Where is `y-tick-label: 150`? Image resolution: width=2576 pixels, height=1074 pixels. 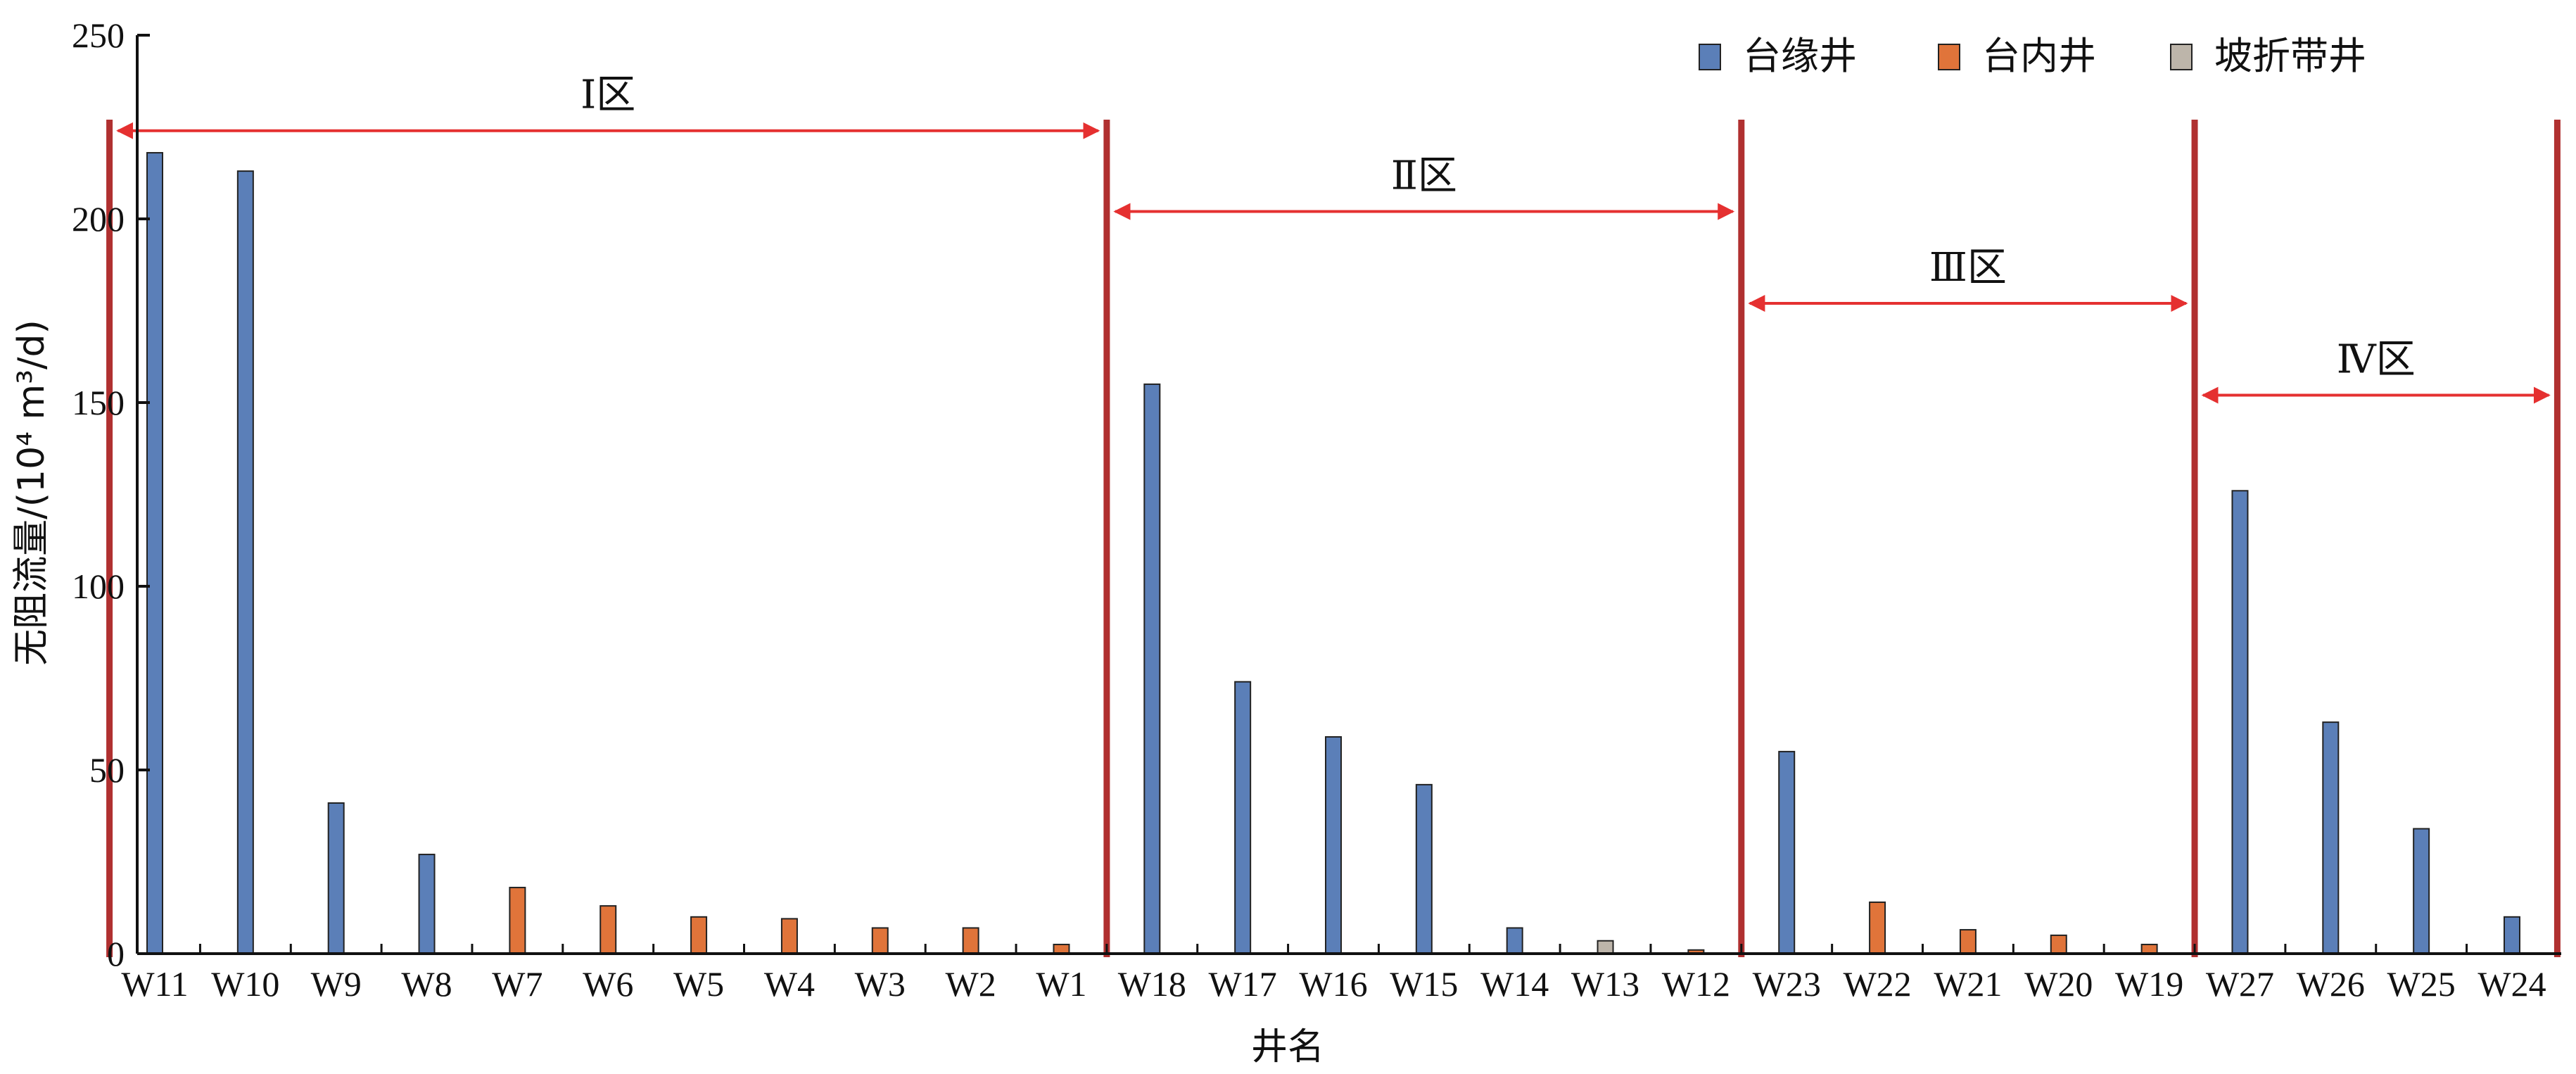 y-tick-label: 150 is located at coordinates (98, 402).